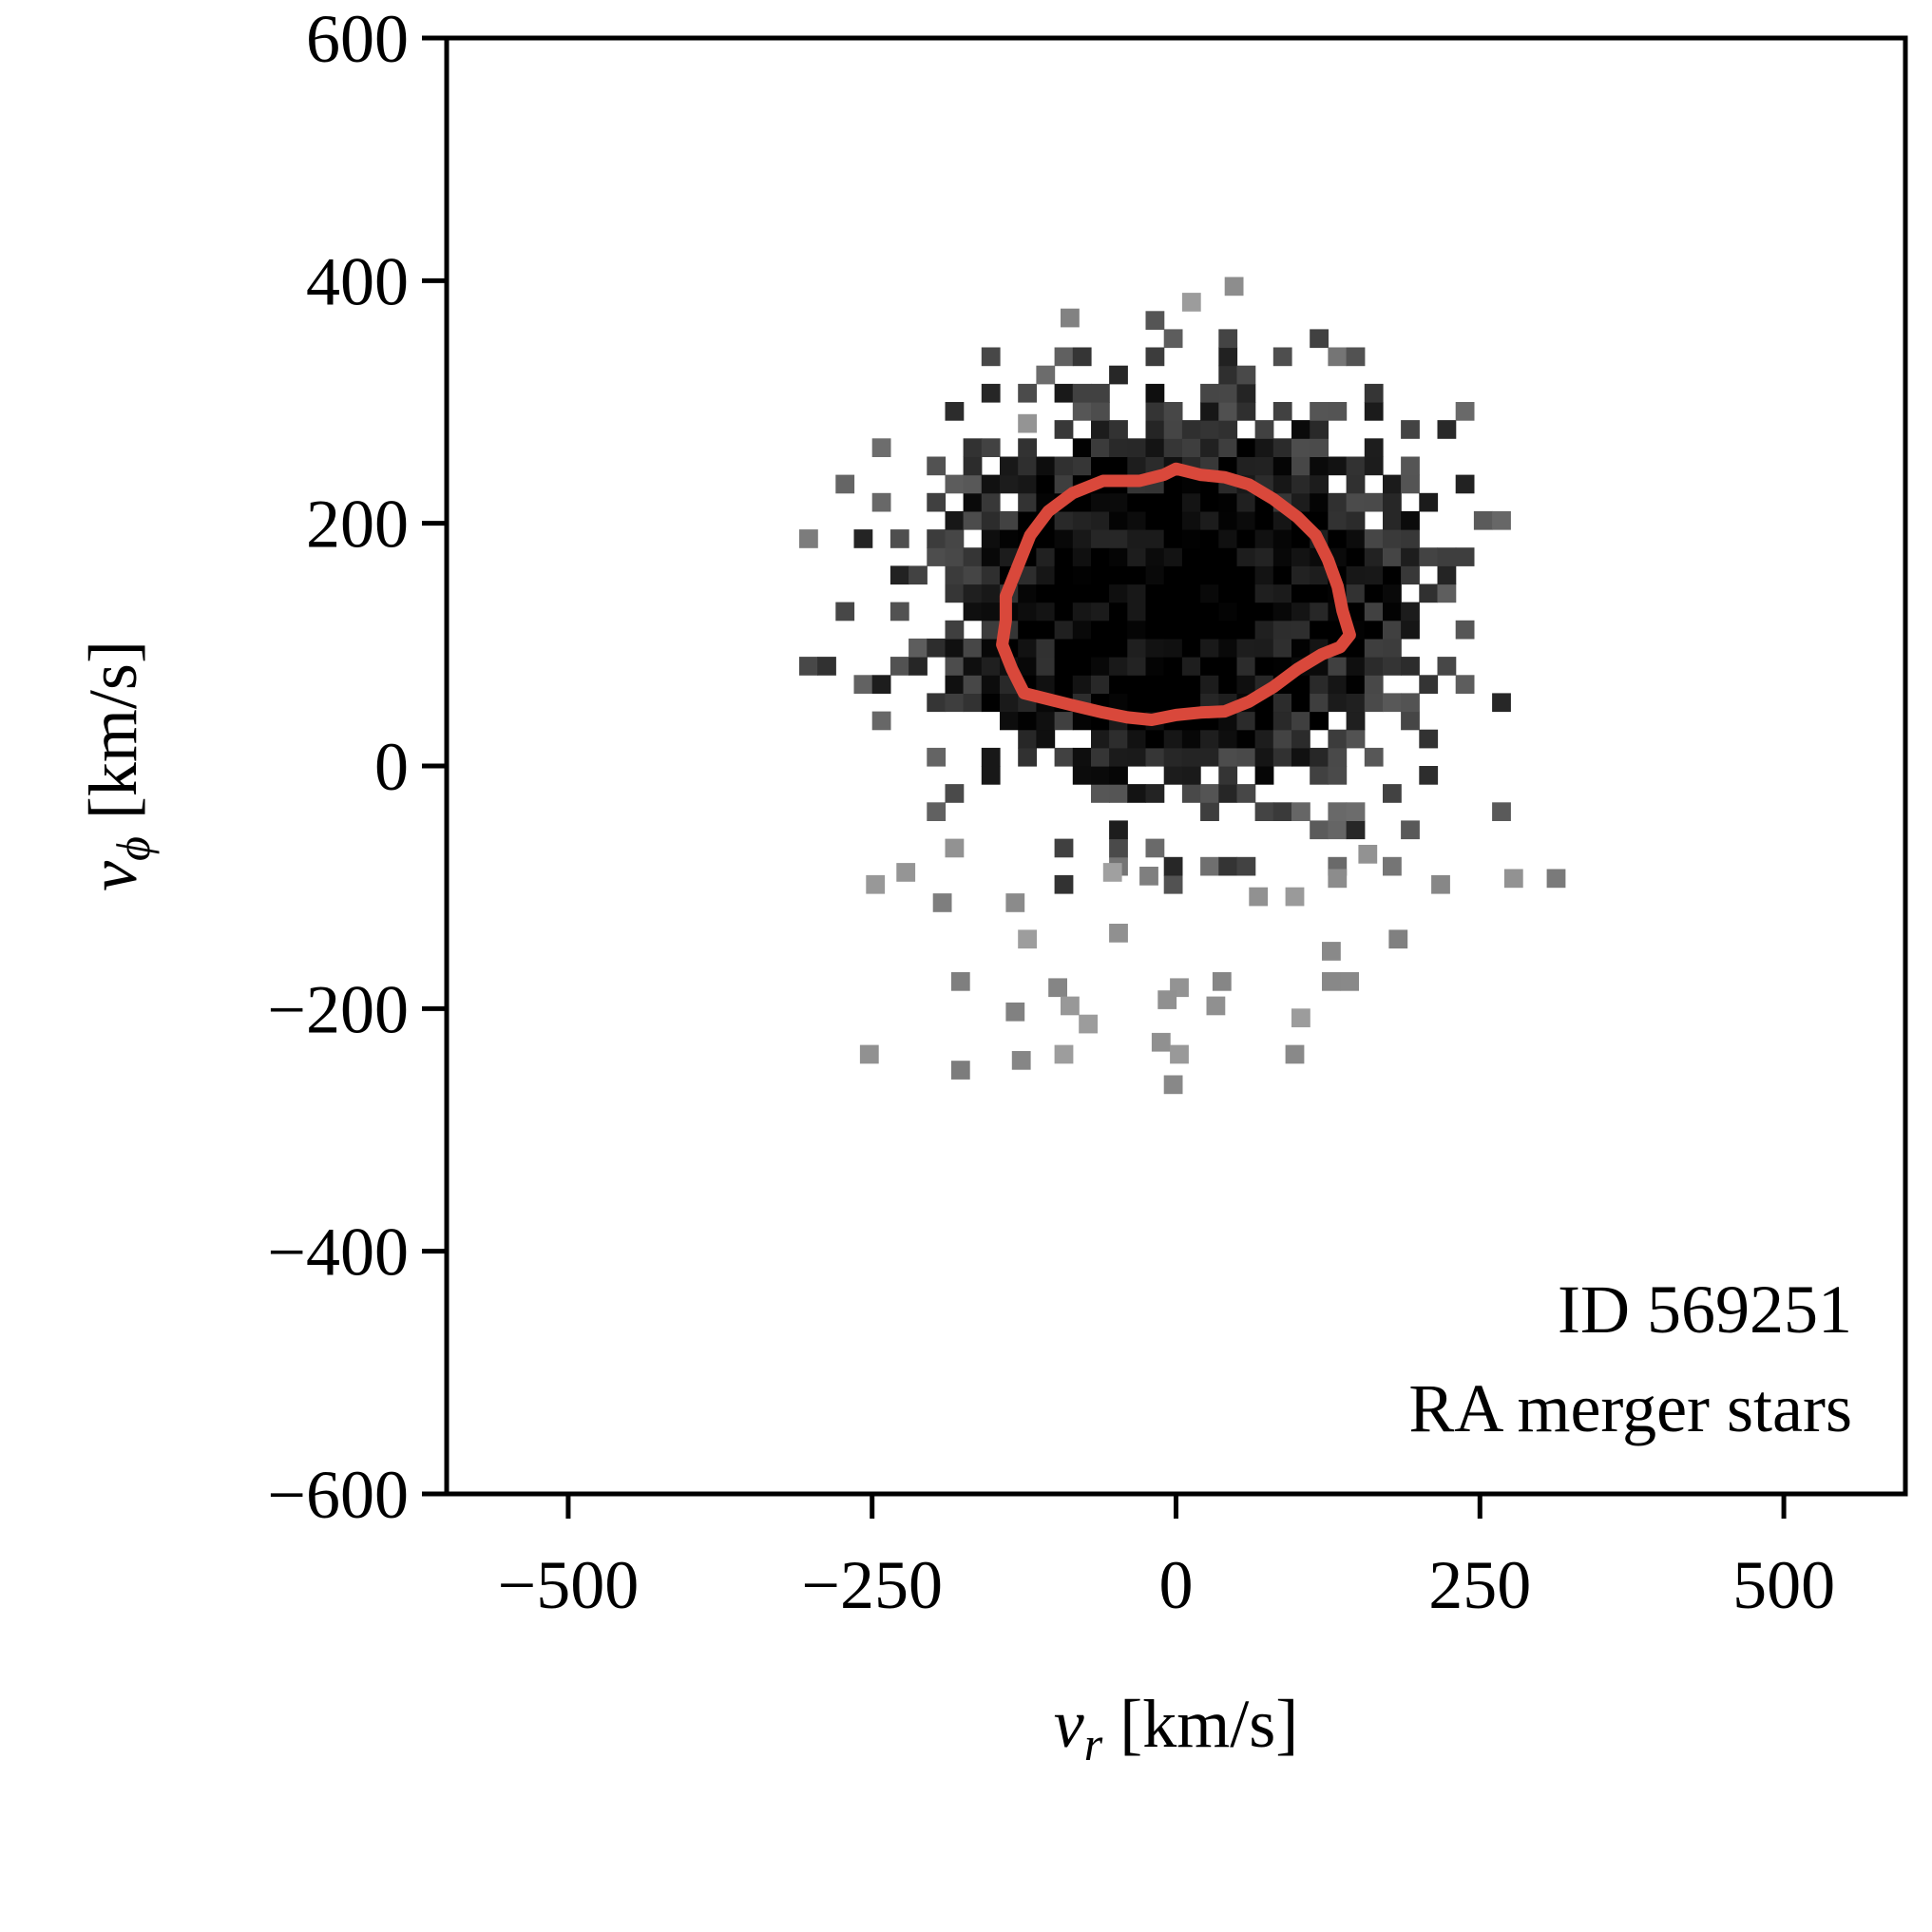  I want to click on chart-annotation: ID 569251 RA merger stars, so click(1630, 1359).